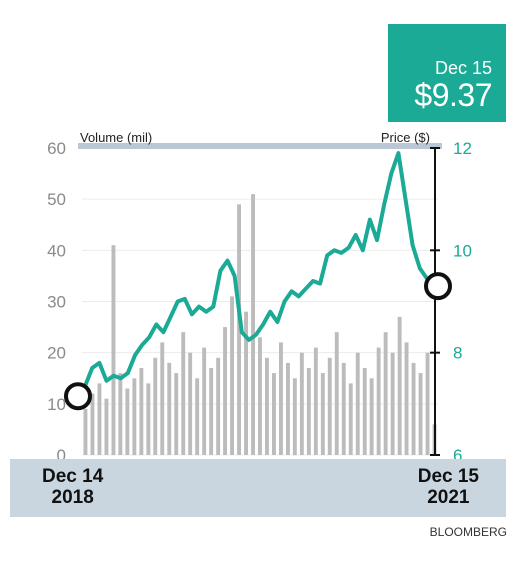 The width and height of the screenshot is (515, 563). I want to click on left-axis: 0 10 20 30 40 50 60, so click(56, 302).